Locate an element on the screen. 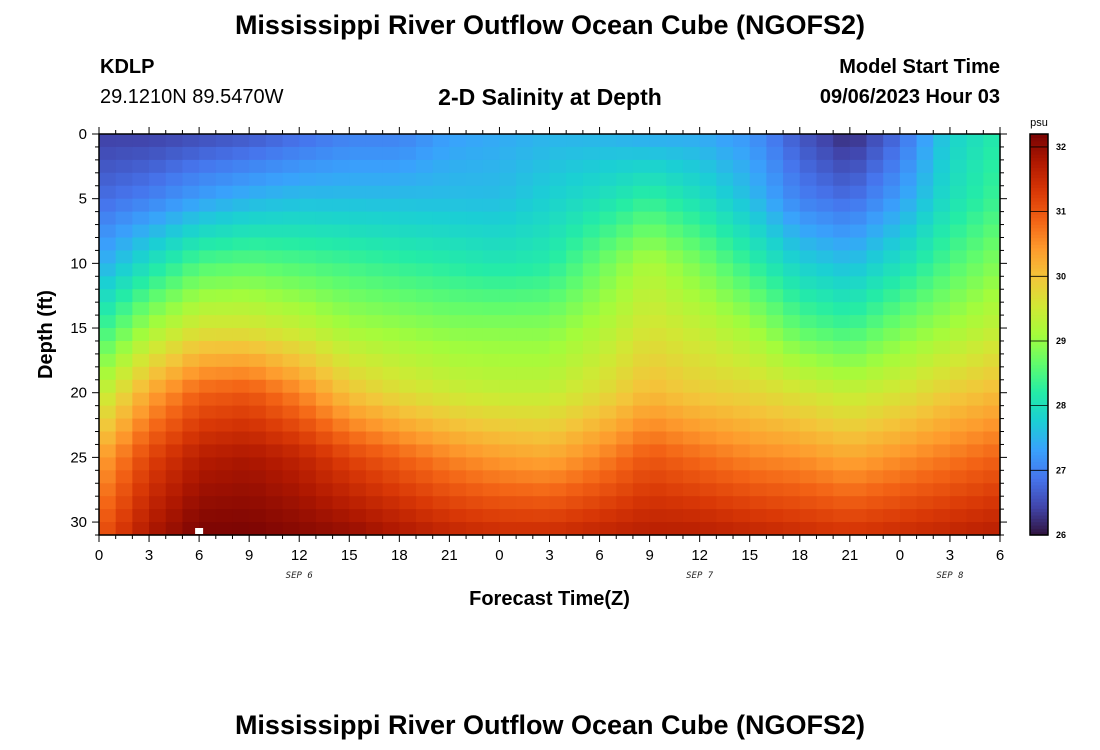 The image size is (1100, 750). date-label: SEP 8 is located at coordinates (949, 576).